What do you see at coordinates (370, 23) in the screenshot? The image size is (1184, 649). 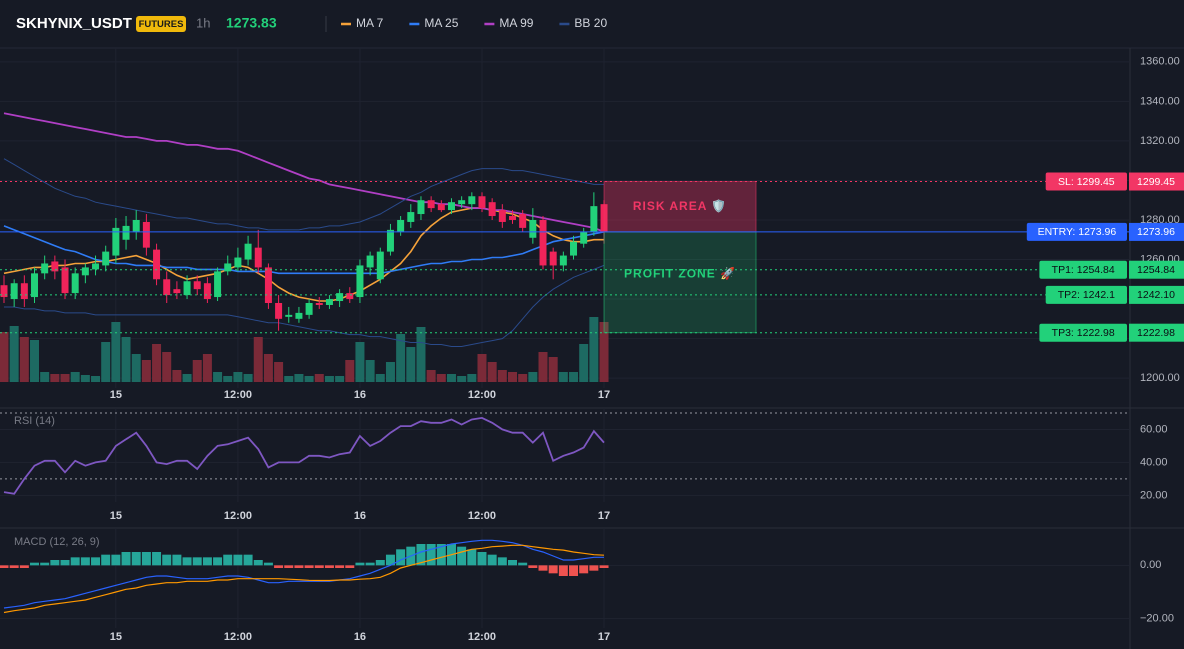 I see `legend-label: MA 7` at bounding box center [370, 23].